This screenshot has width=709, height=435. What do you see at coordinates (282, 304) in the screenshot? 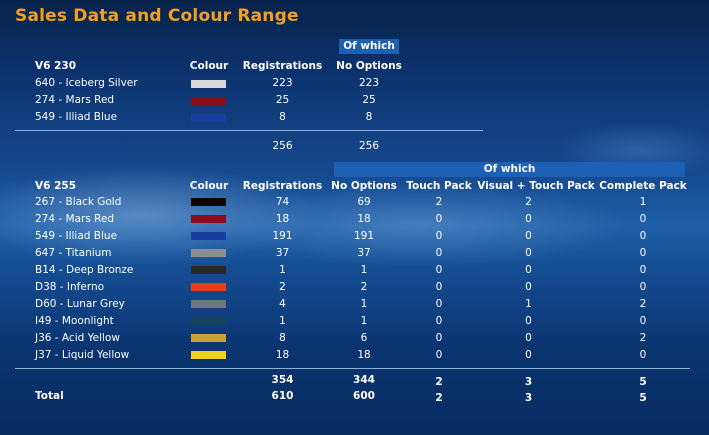
I see `registrations-cell: 4` at bounding box center [282, 304].